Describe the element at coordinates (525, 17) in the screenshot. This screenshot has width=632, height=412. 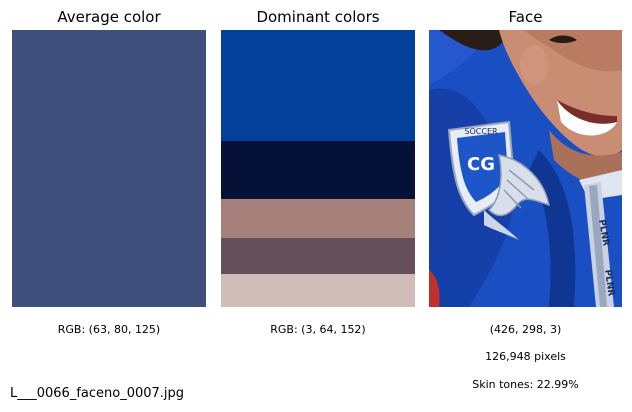
I see `face-title: Face` at that location.